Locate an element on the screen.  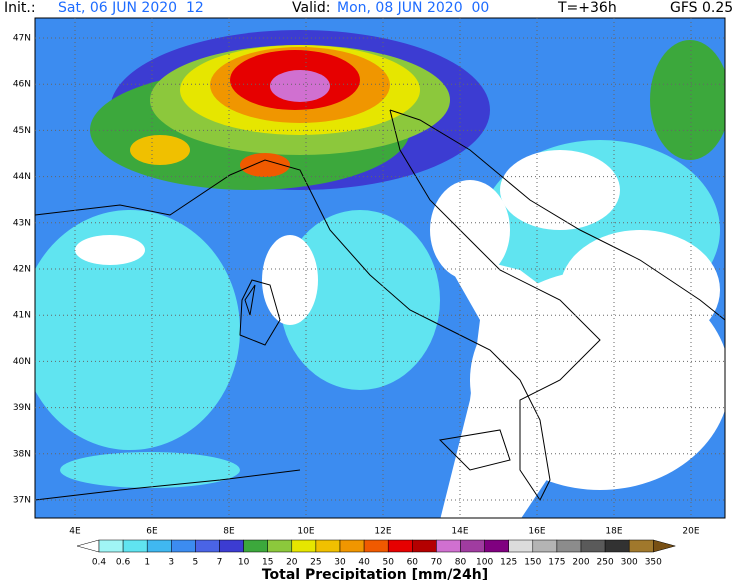
valid-label: Valid: is located at coordinates (311, 8).